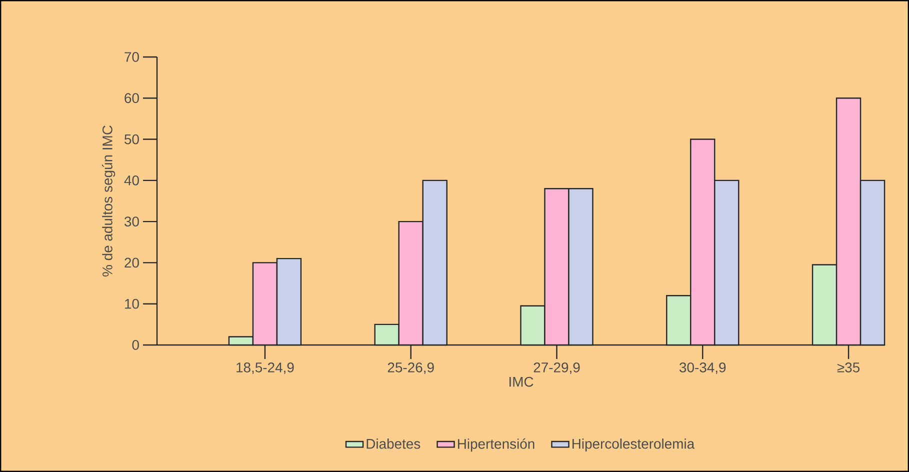 The width and height of the screenshot is (909, 472). Describe the element at coordinates (393, 443) in the screenshot. I see `legend-label: Diabetes` at that location.